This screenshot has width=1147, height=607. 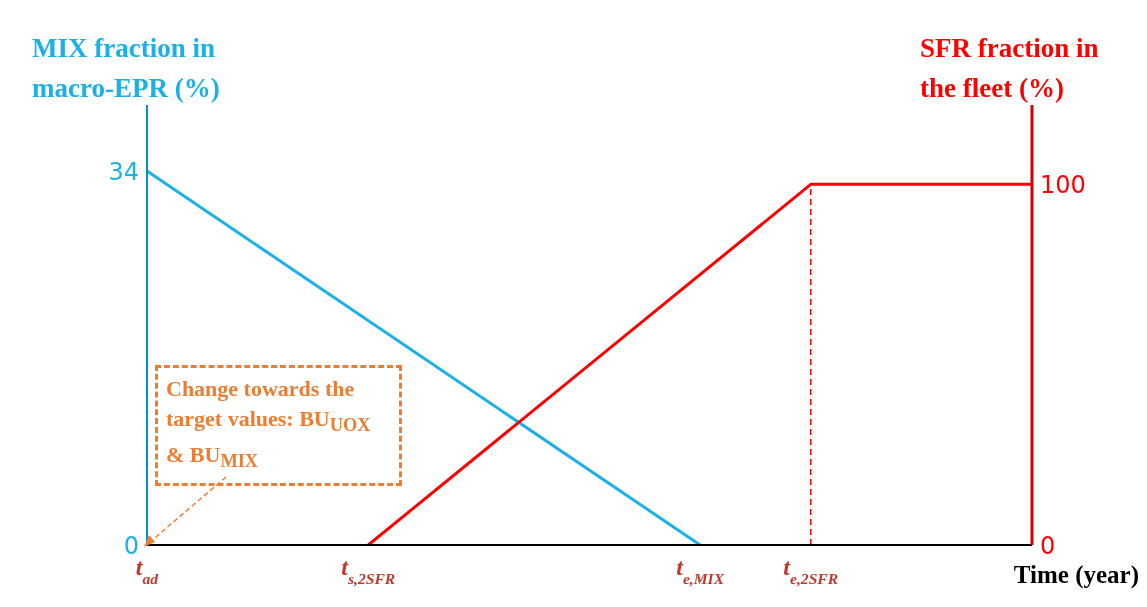 What do you see at coordinates (1048, 545) in the screenshot?
I see `y2-tick-label: 0` at bounding box center [1048, 545].